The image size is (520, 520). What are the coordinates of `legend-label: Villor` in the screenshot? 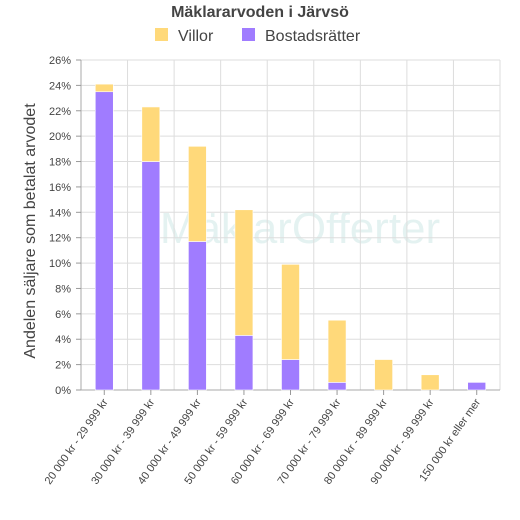 It's located at (196, 36).